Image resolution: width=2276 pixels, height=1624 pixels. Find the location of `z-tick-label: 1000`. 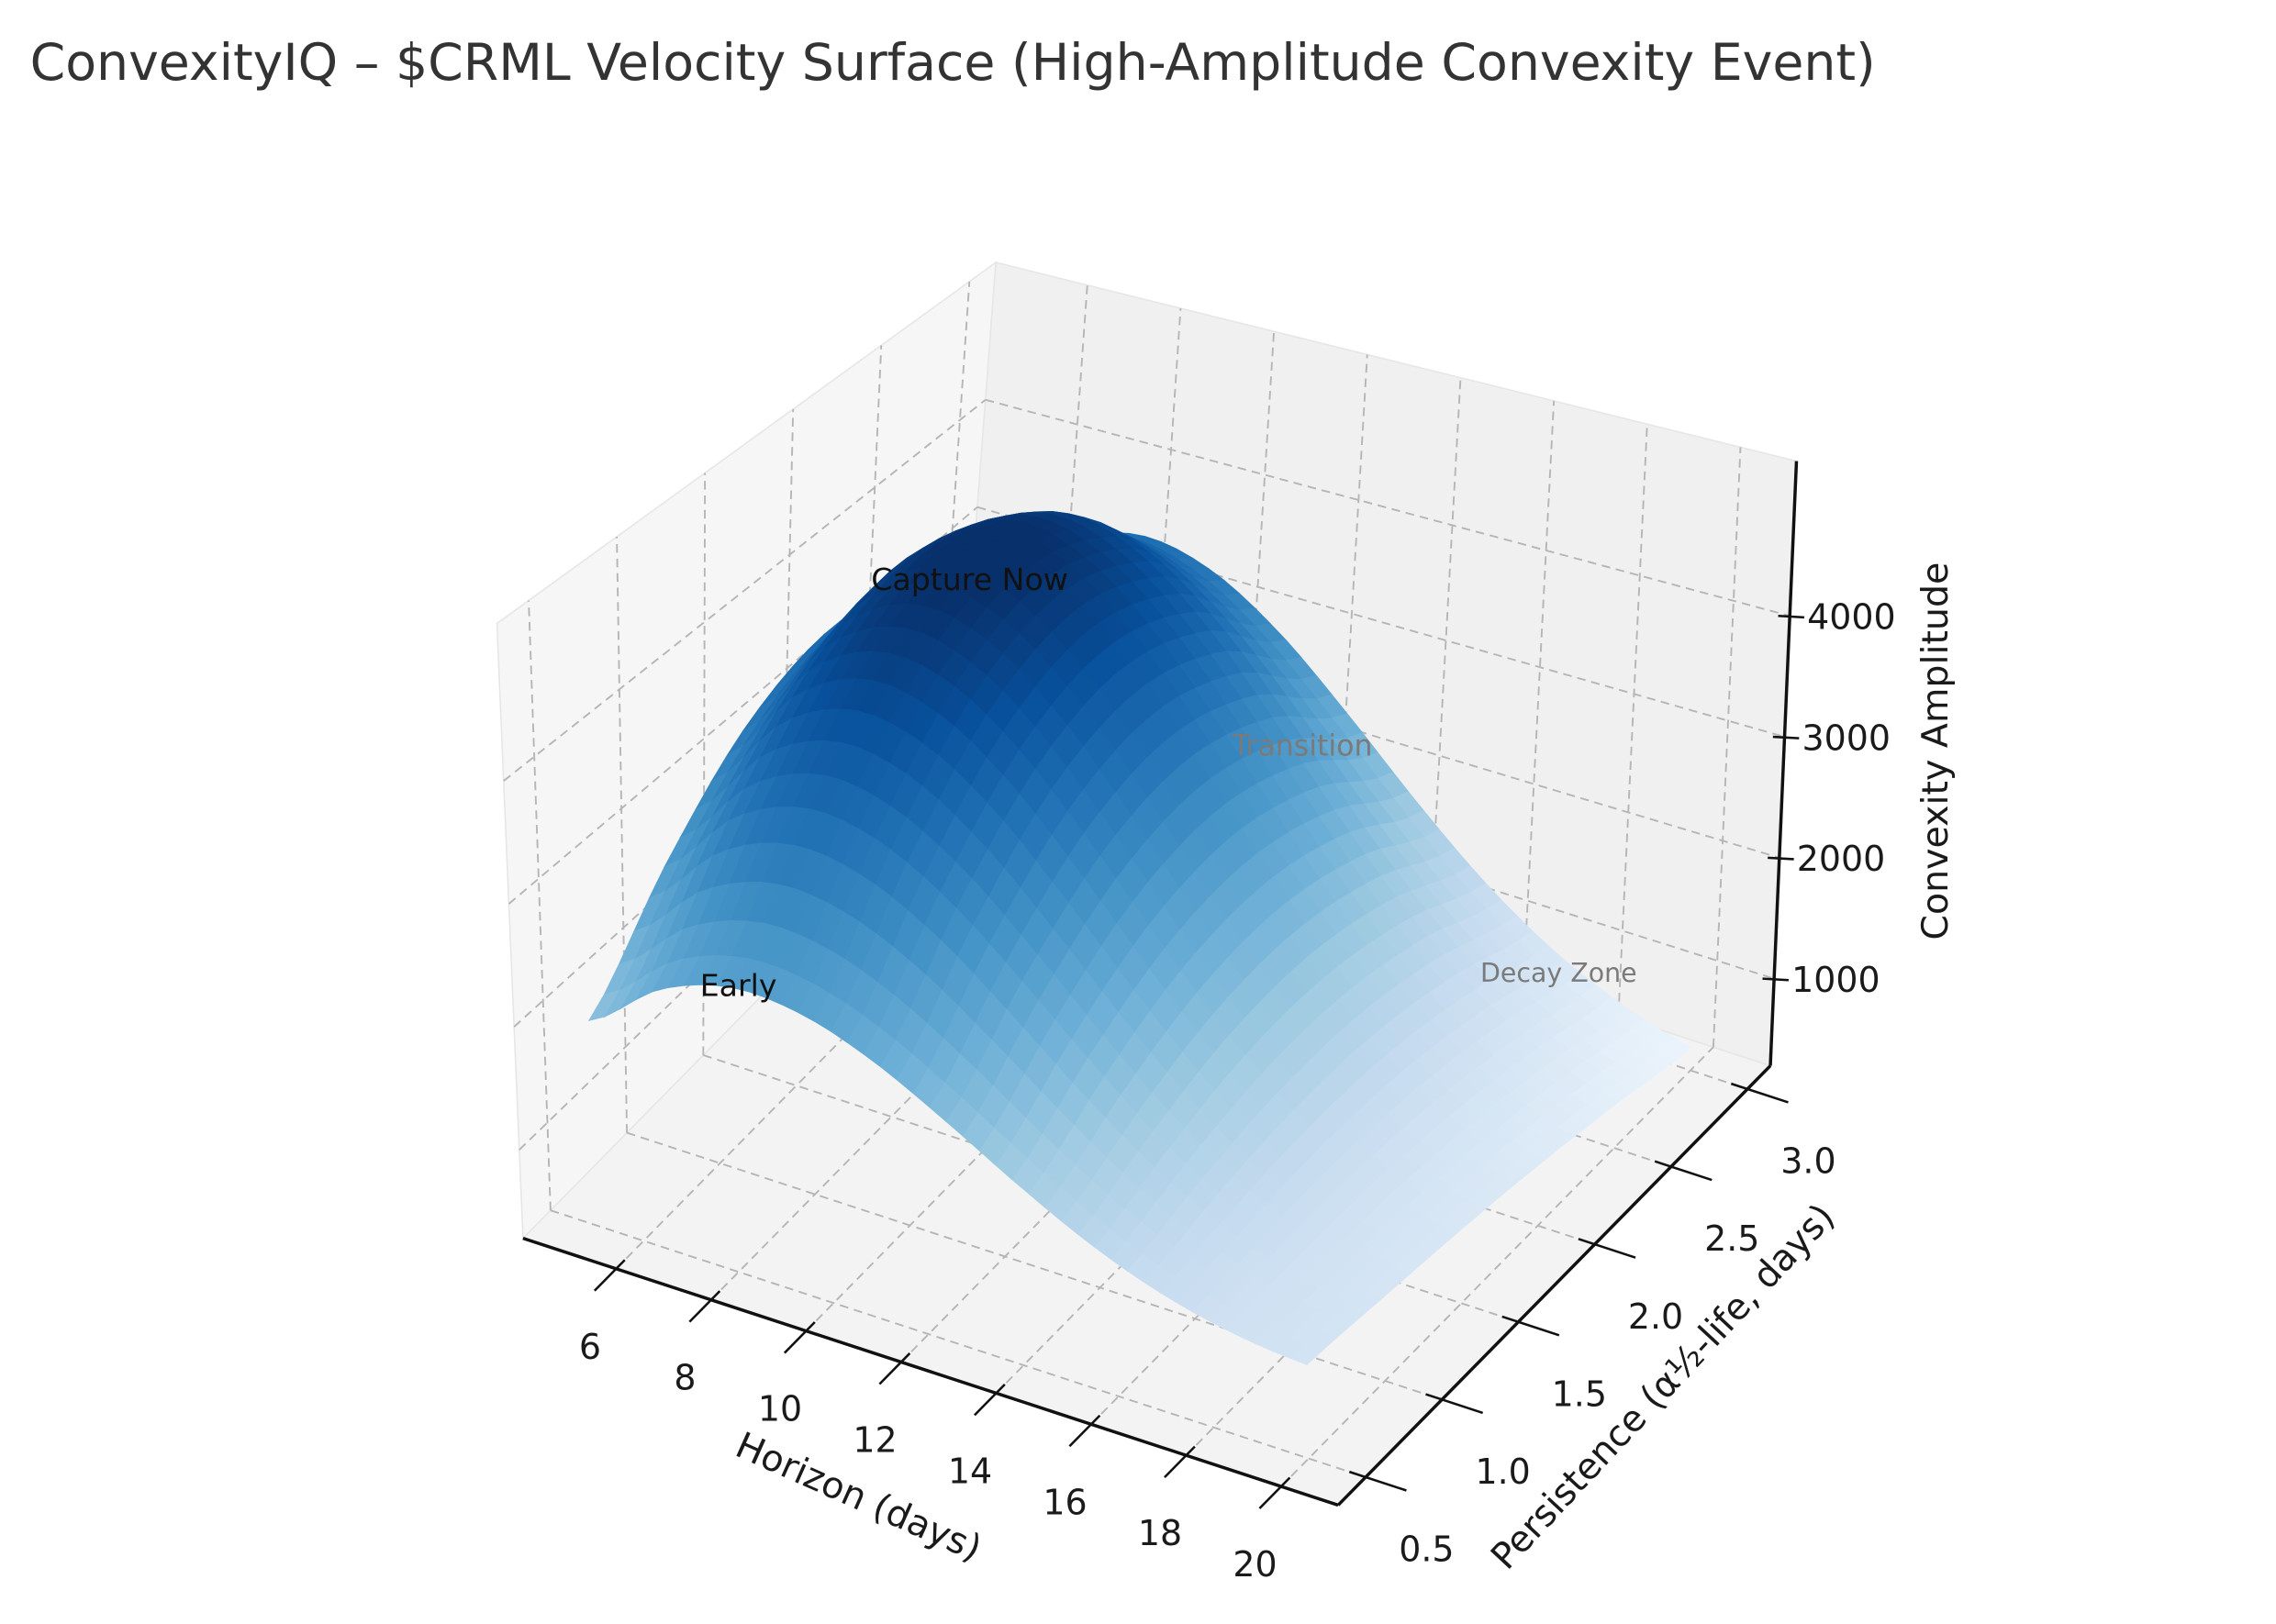

z-tick-label: 1000 is located at coordinates (1835, 980).